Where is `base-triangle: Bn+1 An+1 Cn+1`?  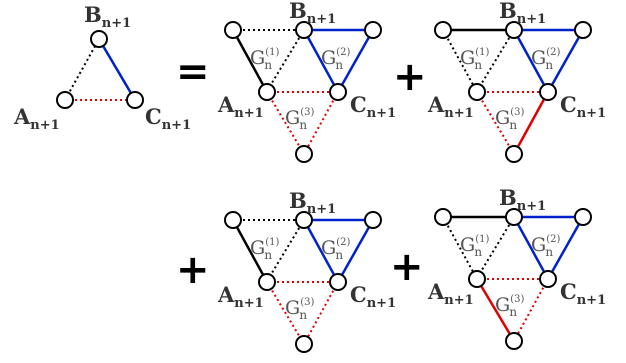 base-triangle: Bn+1 An+1 Cn+1 is located at coordinates (102, 67).